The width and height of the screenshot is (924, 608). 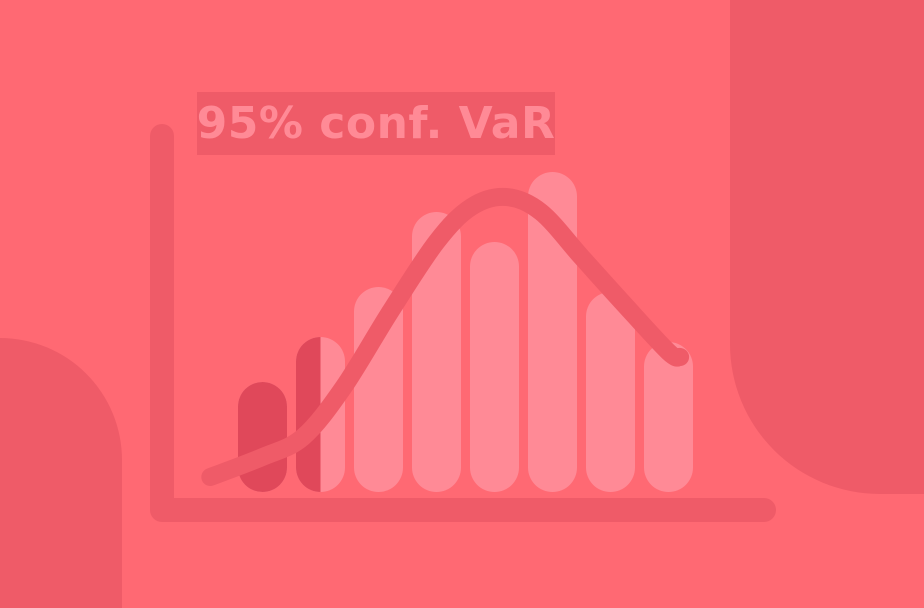 I want to click on chart-title: 95% conf. VaR, so click(x=376, y=123).